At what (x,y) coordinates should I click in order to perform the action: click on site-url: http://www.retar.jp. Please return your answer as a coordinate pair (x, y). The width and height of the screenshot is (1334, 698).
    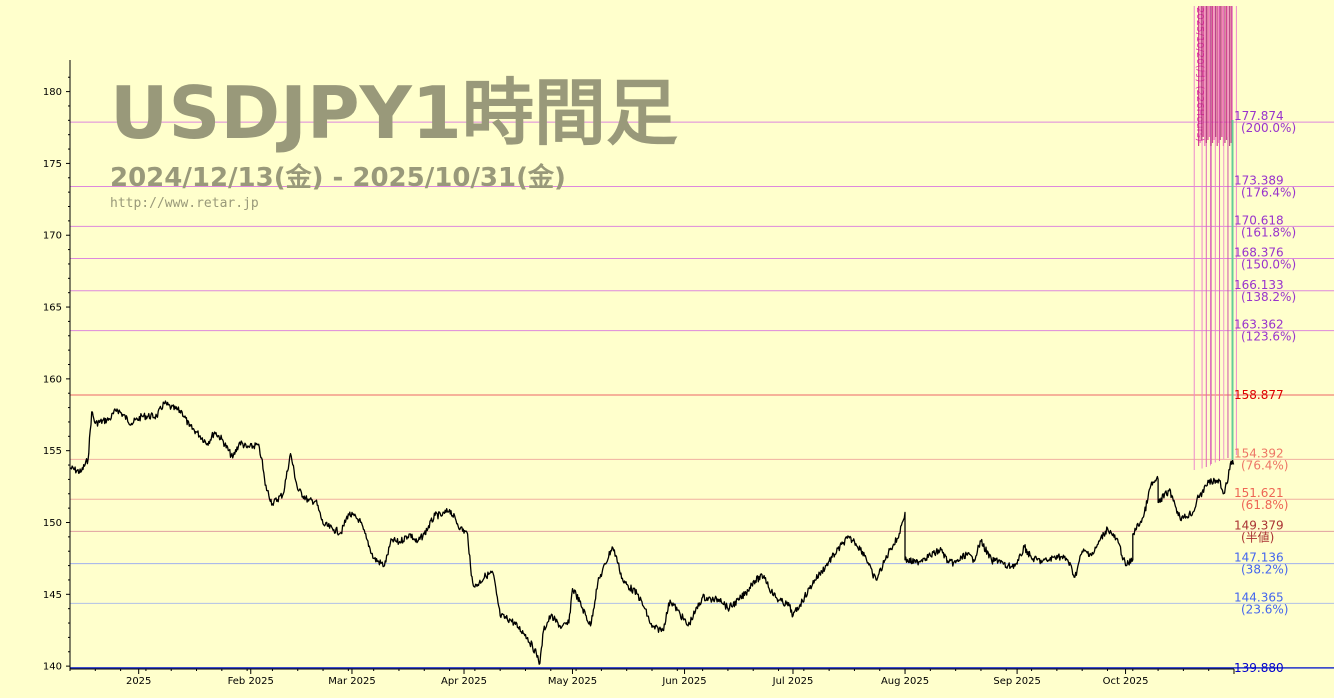
    Looking at the image, I should click on (184, 203).